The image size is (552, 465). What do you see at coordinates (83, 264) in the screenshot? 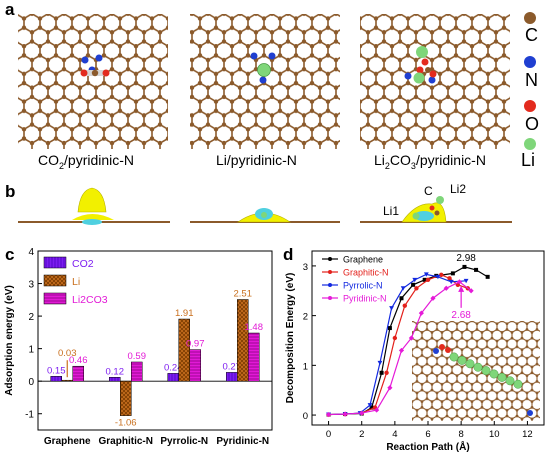
I see `legend-label-co2: CO2` at bounding box center [83, 264].